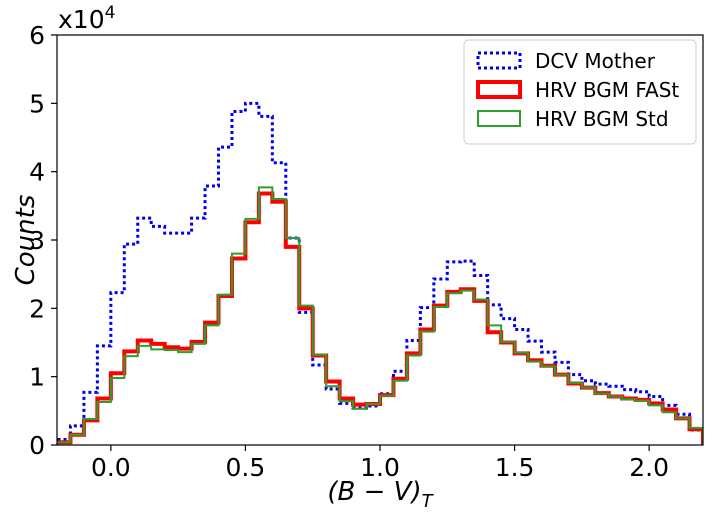  I want to click on x-axis-label: (B − V)T, so click(380, 494).